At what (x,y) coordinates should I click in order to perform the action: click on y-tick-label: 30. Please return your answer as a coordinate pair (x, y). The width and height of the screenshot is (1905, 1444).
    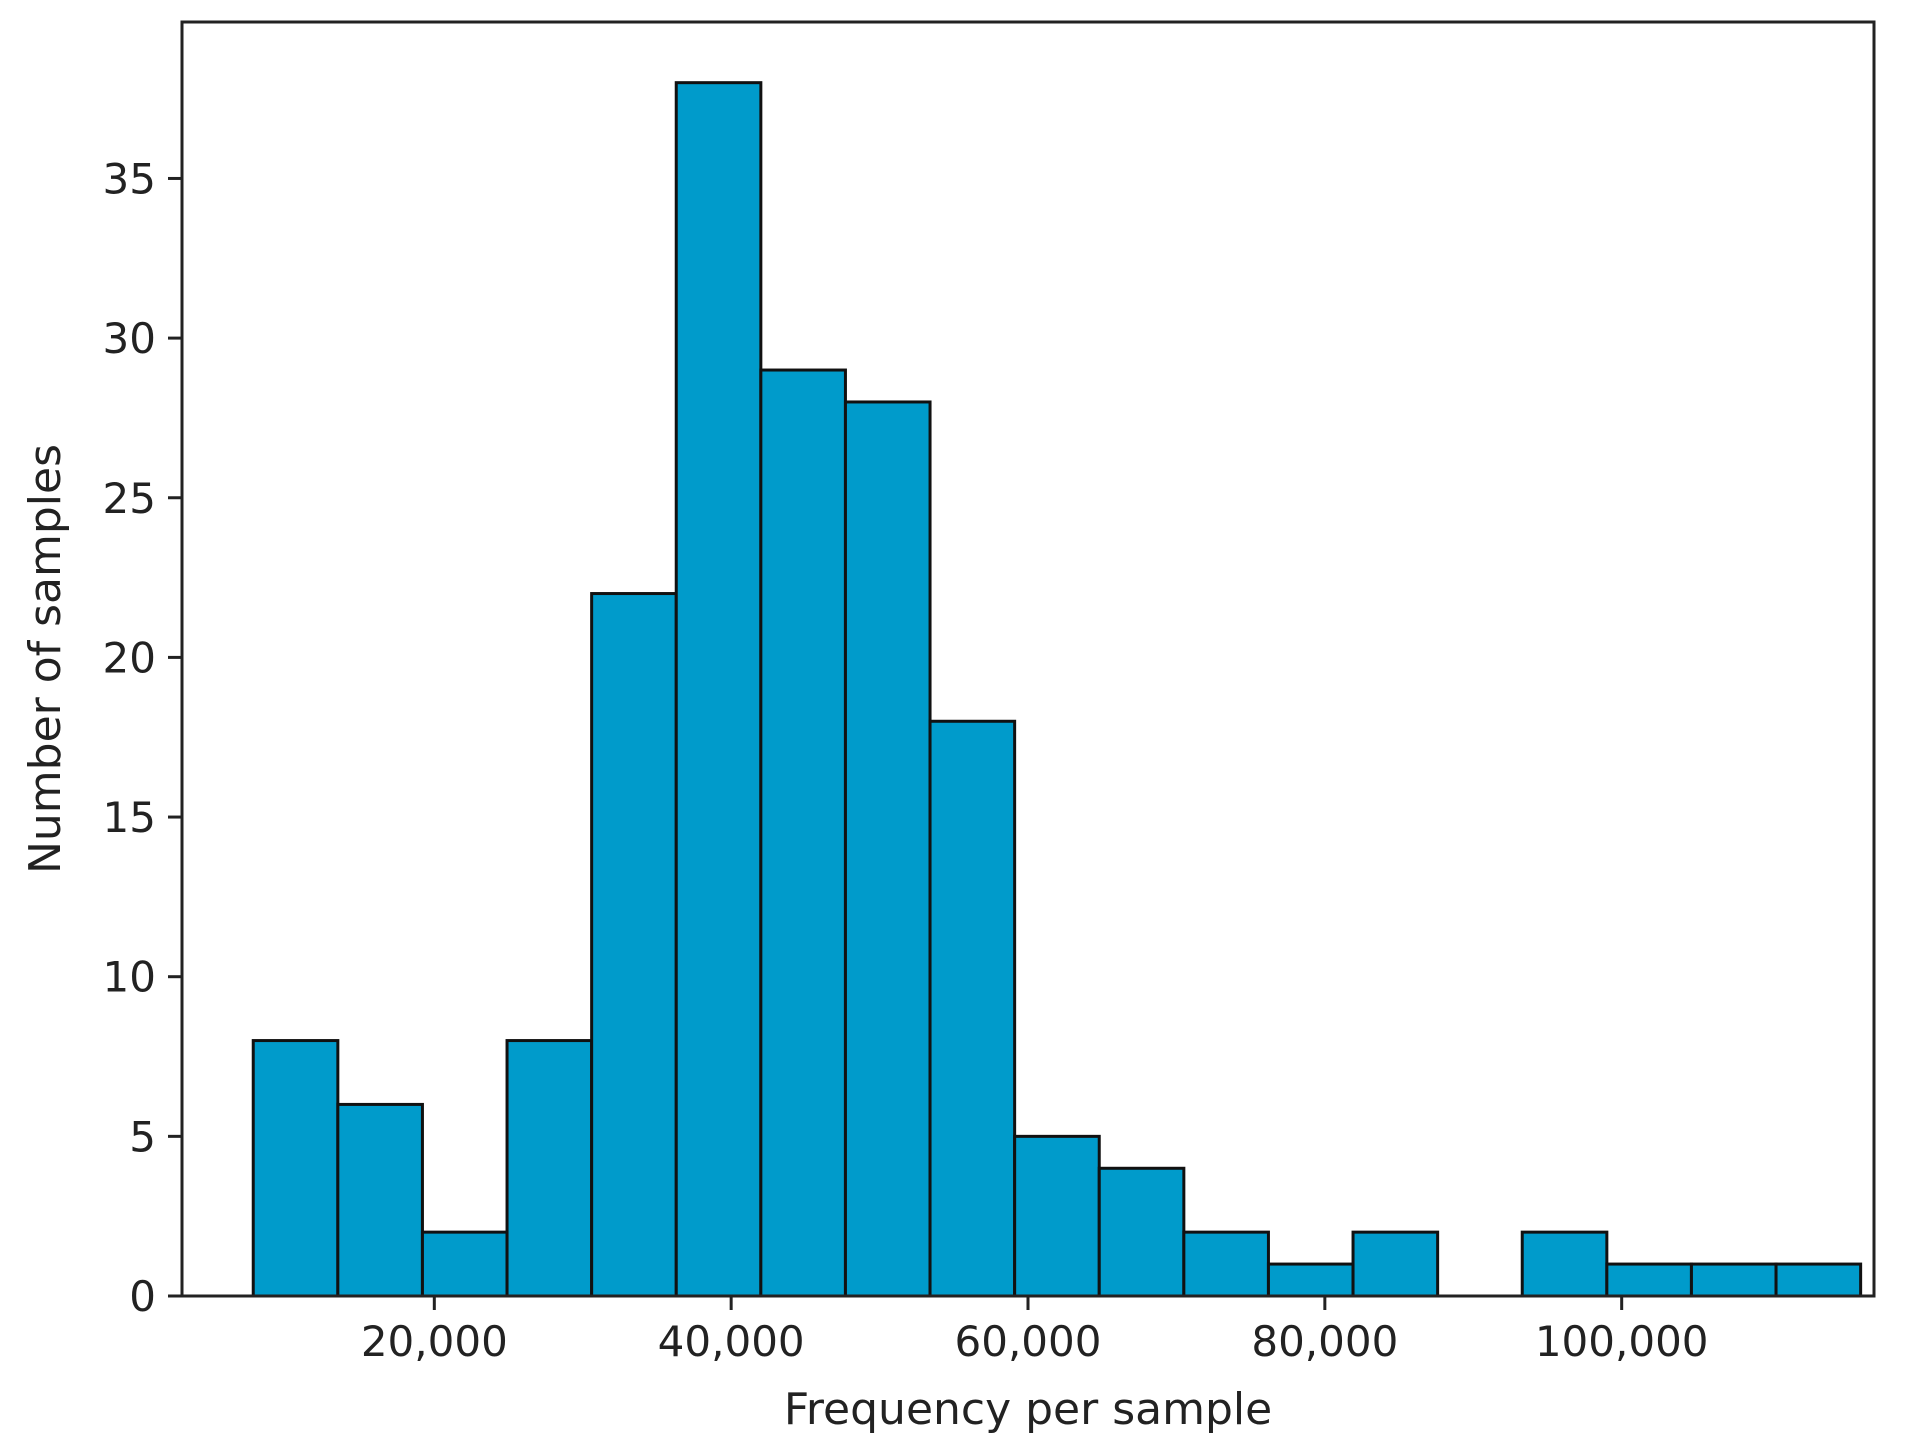
    Looking at the image, I should click on (129, 338).